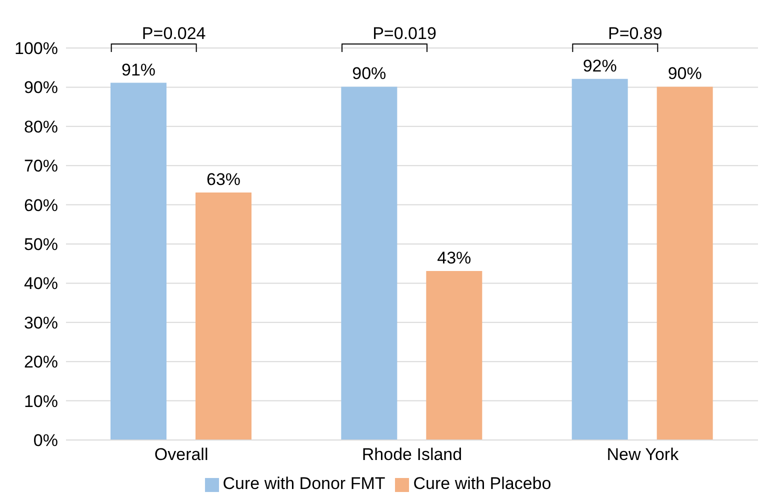 This screenshot has width=776, height=502. I want to click on data-label: 92%, so click(599, 66).